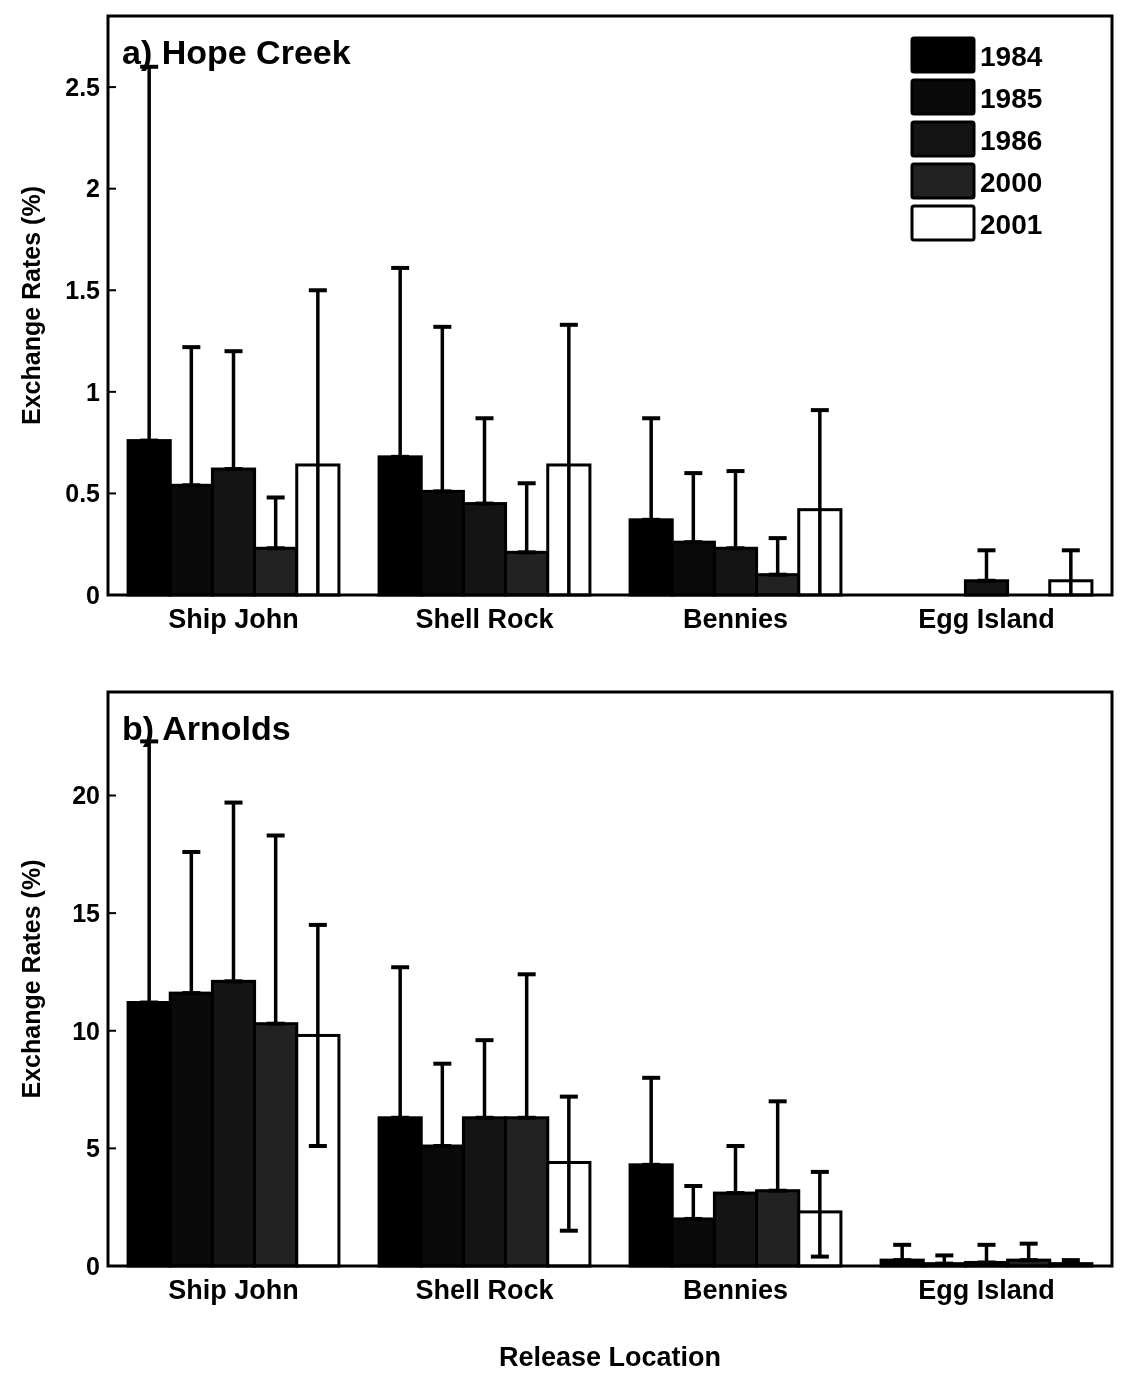  Describe the element at coordinates (206, 728) in the screenshot. I see `text: b) Arnolds` at that location.